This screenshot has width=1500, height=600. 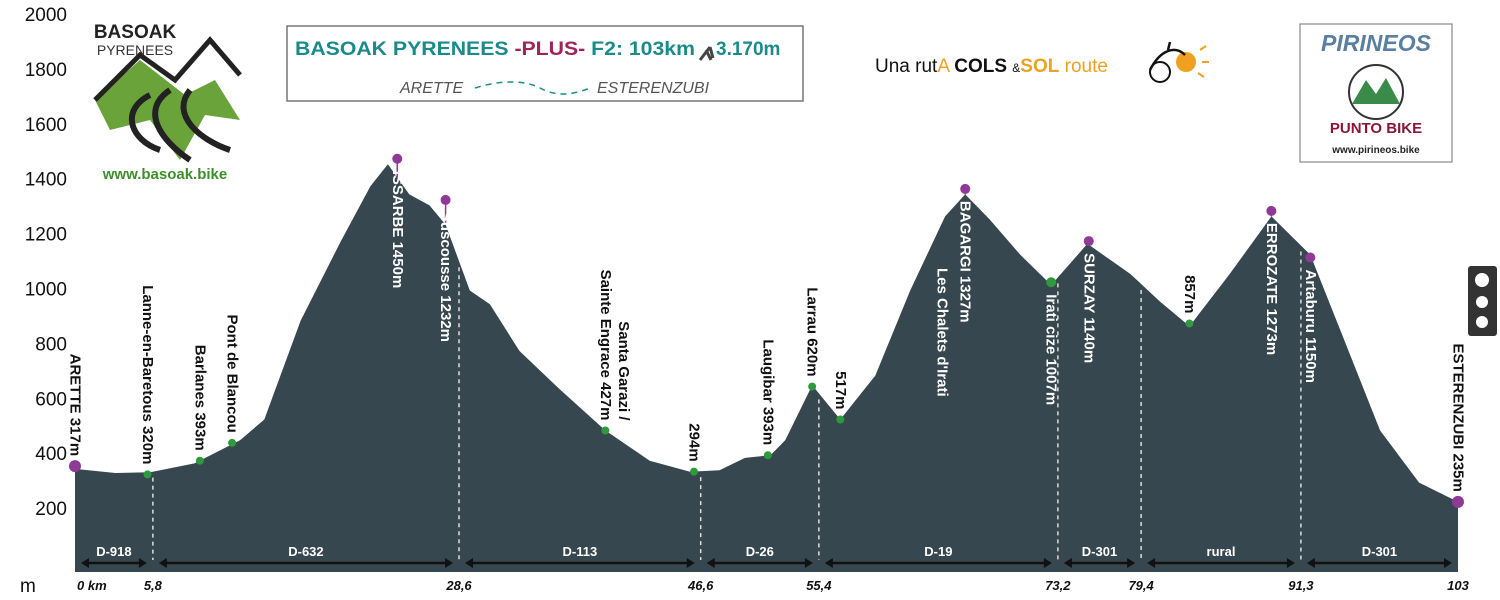 What do you see at coordinates (46, 15) in the screenshot?
I see `y-tick-label: 2000` at bounding box center [46, 15].